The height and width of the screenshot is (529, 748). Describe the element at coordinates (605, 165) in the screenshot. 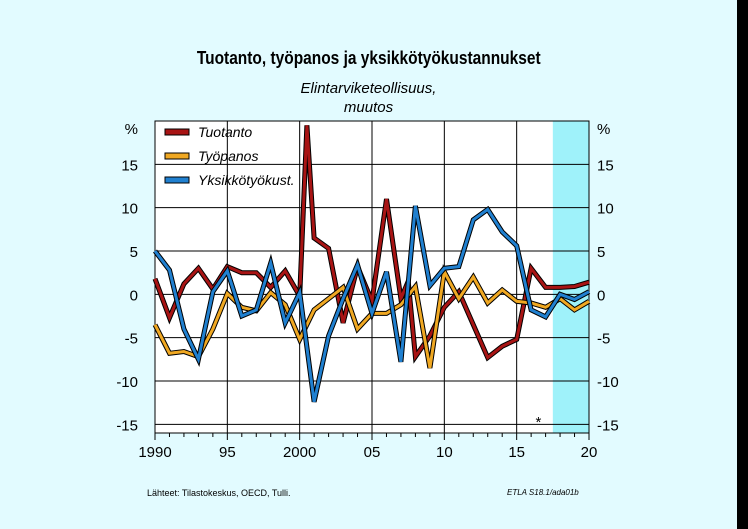

I see `y-tick-label-right: 15` at that location.